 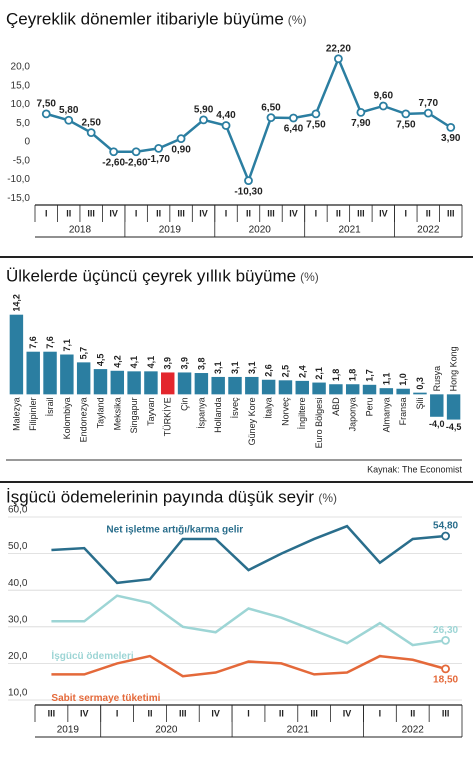 What do you see at coordinates (100, 412) in the screenshot?
I see `x-tick-label: Tayland` at bounding box center [100, 412].